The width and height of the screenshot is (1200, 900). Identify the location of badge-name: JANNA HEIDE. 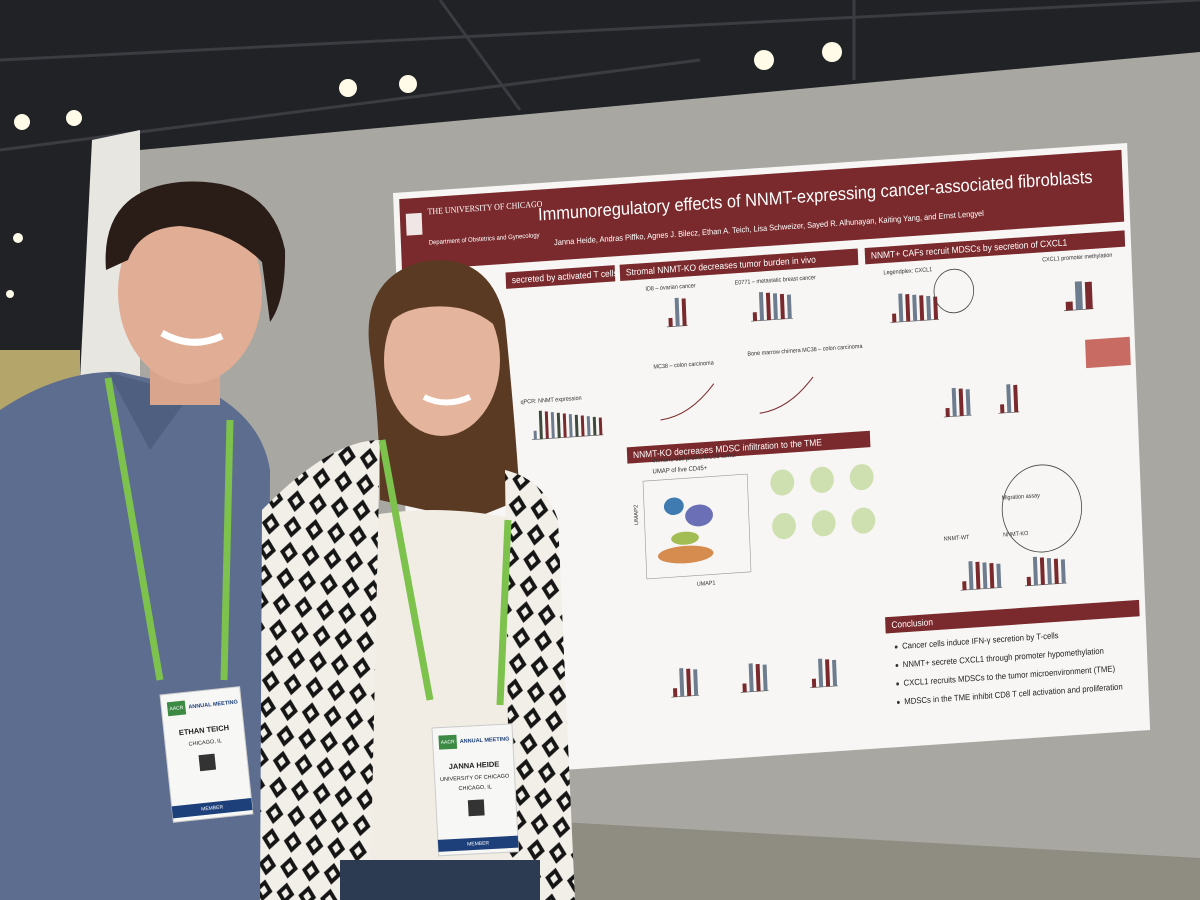
(474, 766).